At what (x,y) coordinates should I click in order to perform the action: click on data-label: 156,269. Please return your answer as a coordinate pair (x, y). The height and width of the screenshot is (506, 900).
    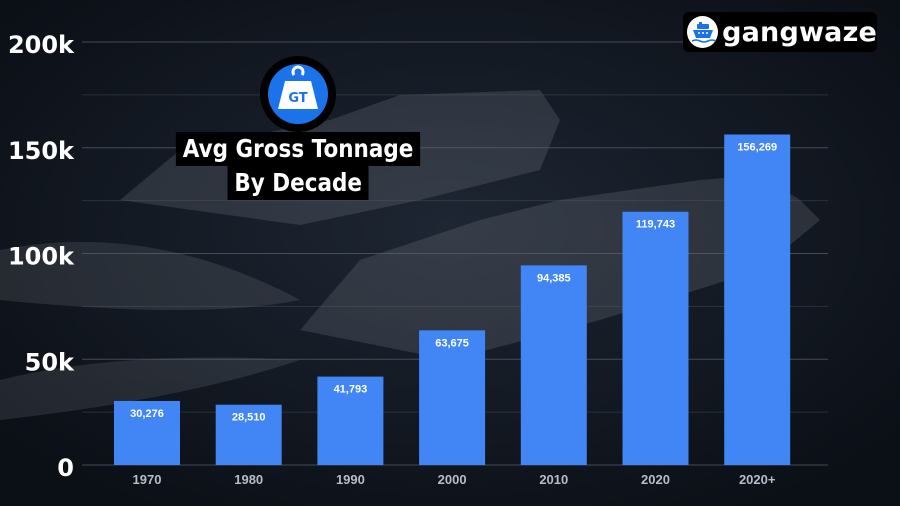
    Looking at the image, I should click on (757, 147).